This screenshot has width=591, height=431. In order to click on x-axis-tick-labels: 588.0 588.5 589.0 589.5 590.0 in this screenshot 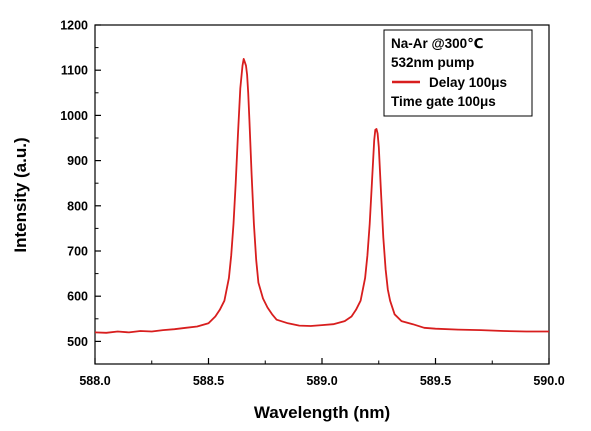, I will do `click(321, 381)`.